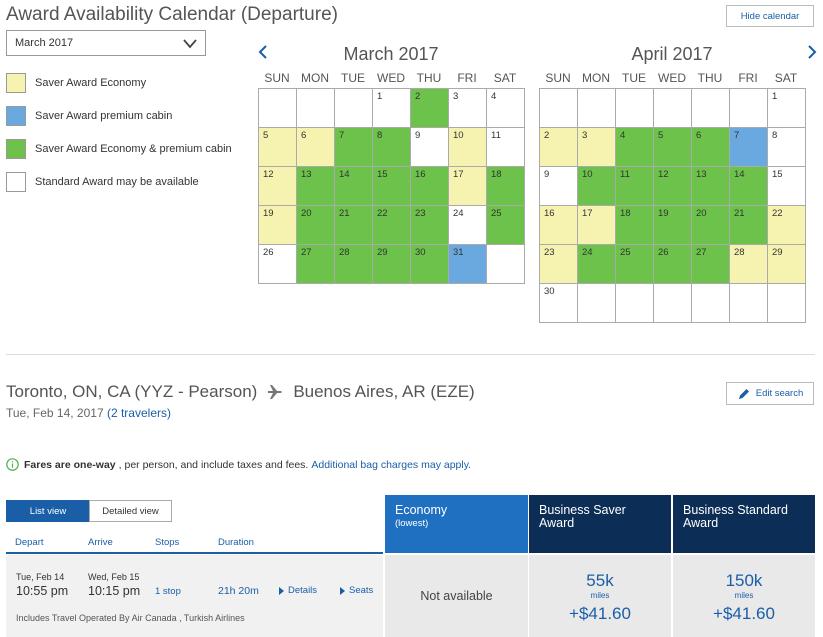 Image resolution: width=823 pixels, height=637 pixels. Describe the element at coordinates (456, 524) in the screenshot. I see `fare-header-economy: Economy (lowest)` at that location.